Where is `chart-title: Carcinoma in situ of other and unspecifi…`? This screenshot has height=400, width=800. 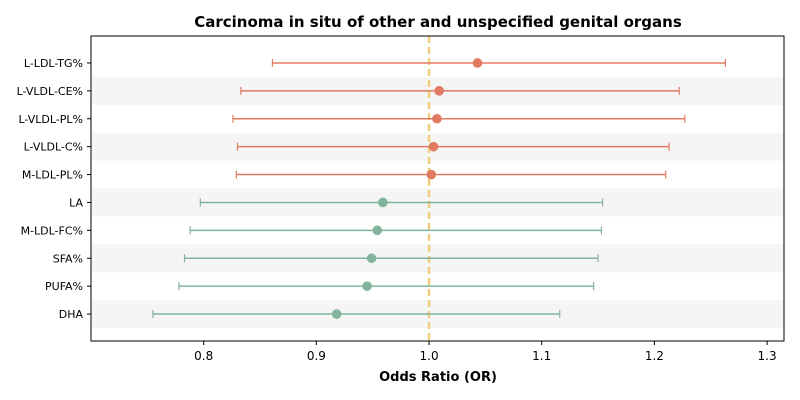 chart-title: Carcinoma in situ of other and unspecifi… is located at coordinates (438, 22).